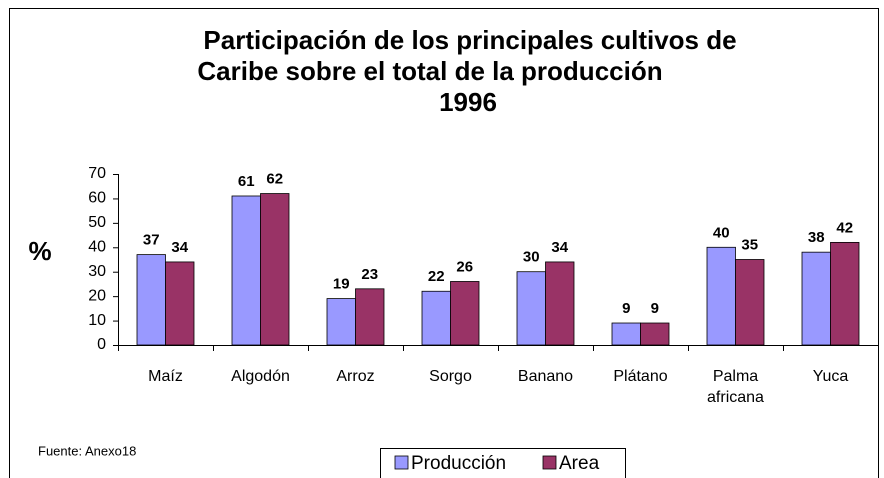 The image size is (884, 478). What do you see at coordinates (97, 222) in the screenshot?
I see `y-tick-label: 50` at bounding box center [97, 222].